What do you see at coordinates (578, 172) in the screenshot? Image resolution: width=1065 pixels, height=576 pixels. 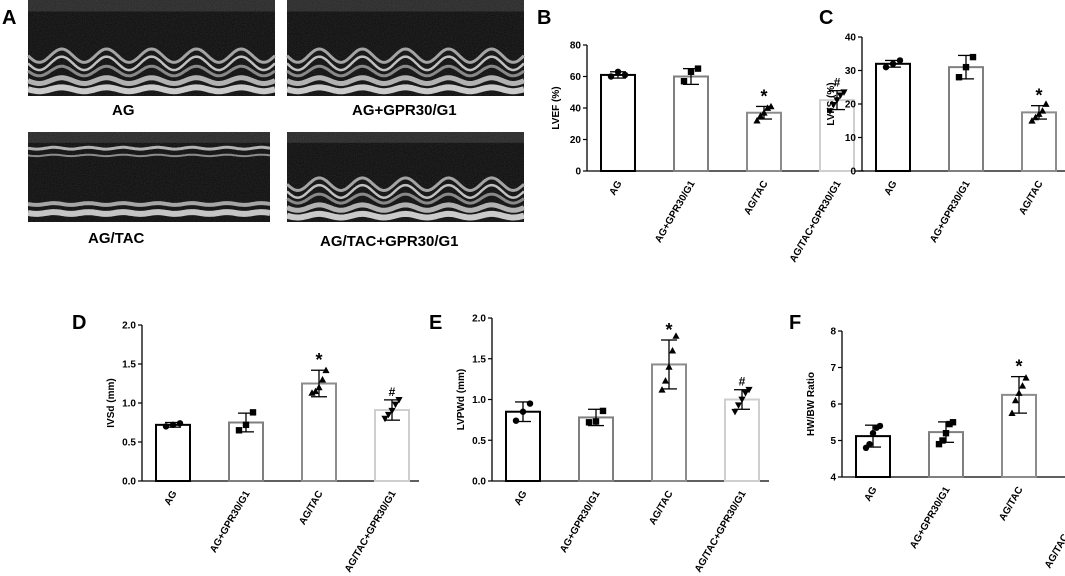 I see `y-tick-label: 0` at bounding box center [578, 172].